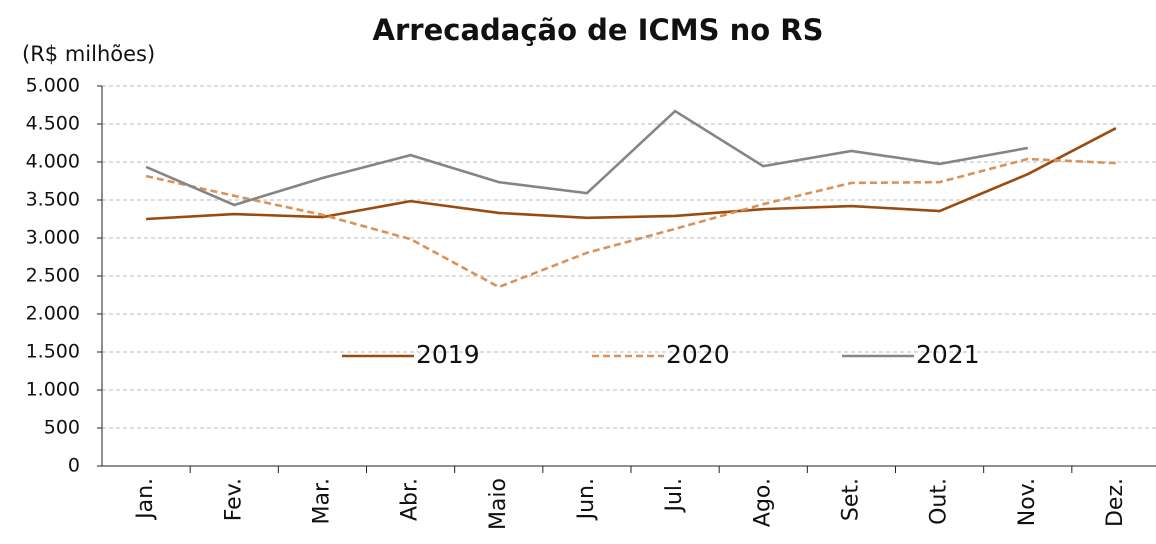  I want to click on x-tick-label: Ago., so click(762, 502).